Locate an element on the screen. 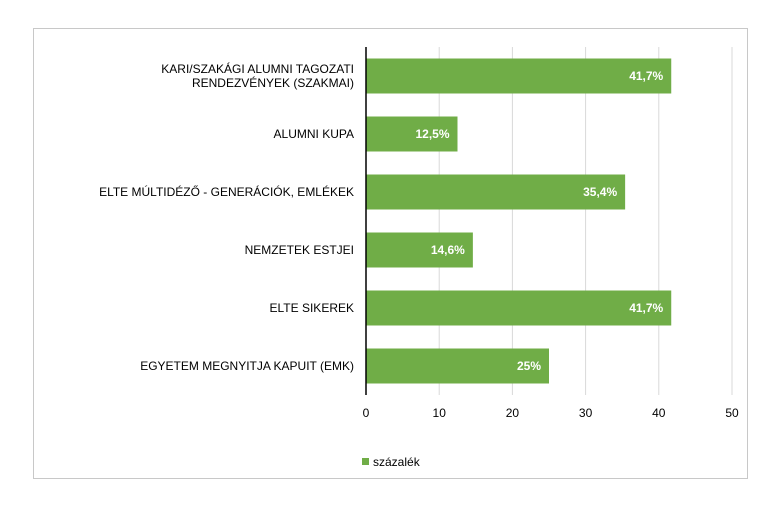 The width and height of the screenshot is (784, 509). category-label-4: ELTE SIKEREK is located at coordinates (312, 308).